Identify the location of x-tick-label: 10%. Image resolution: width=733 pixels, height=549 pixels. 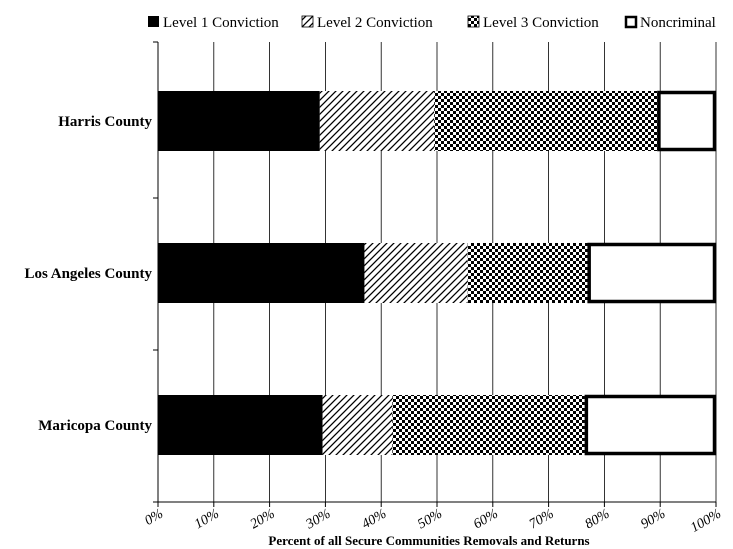
(207, 519).